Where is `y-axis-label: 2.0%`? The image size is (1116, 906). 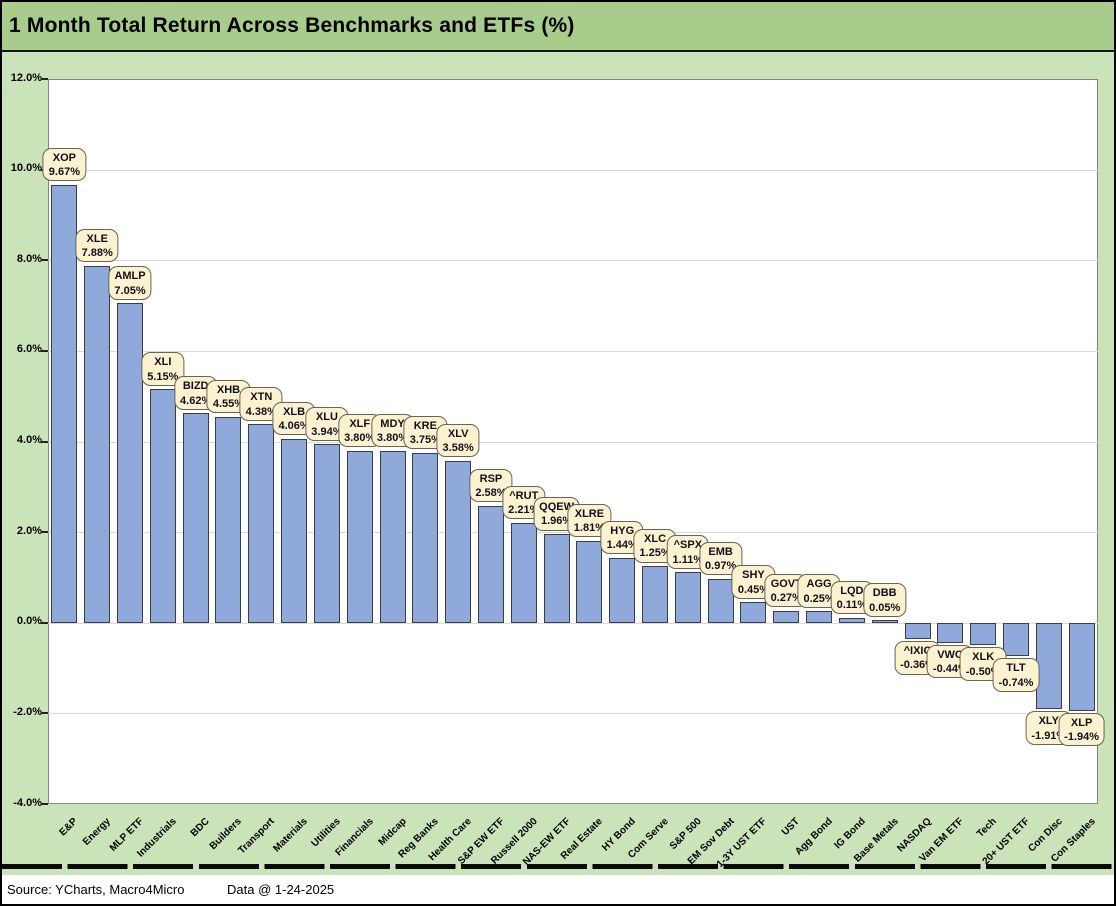
y-axis-label: 2.0% is located at coordinates (29, 530).